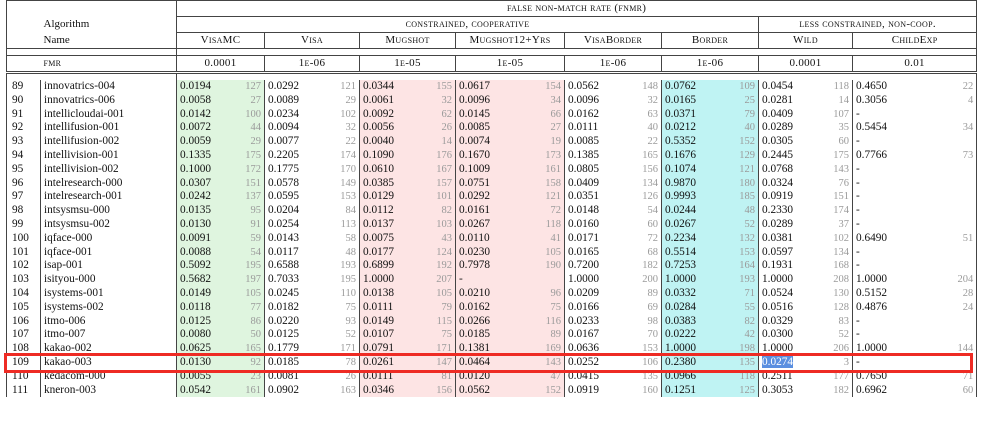 This screenshot has height=425, width=981. What do you see at coordinates (481, 183) in the screenshot?
I see `fnmr-value-mugshot12: 0.0751` at bounding box center [481, 183].